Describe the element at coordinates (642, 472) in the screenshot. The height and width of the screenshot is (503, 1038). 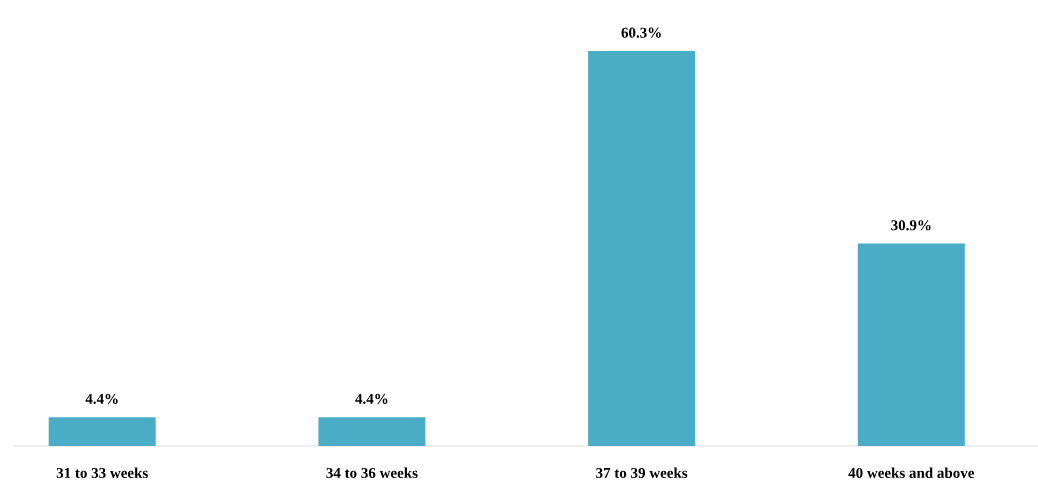
I see `x-tick-label: 37 to 39 weeks` at that location.